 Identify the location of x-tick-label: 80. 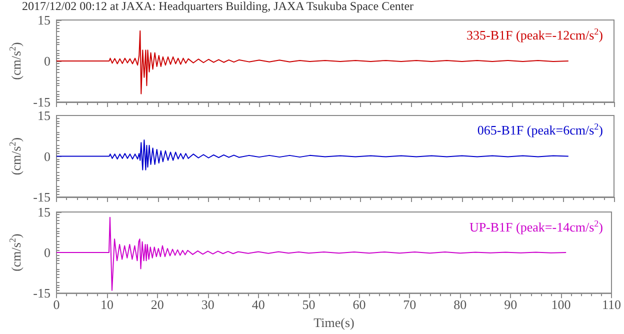
(460, 304).